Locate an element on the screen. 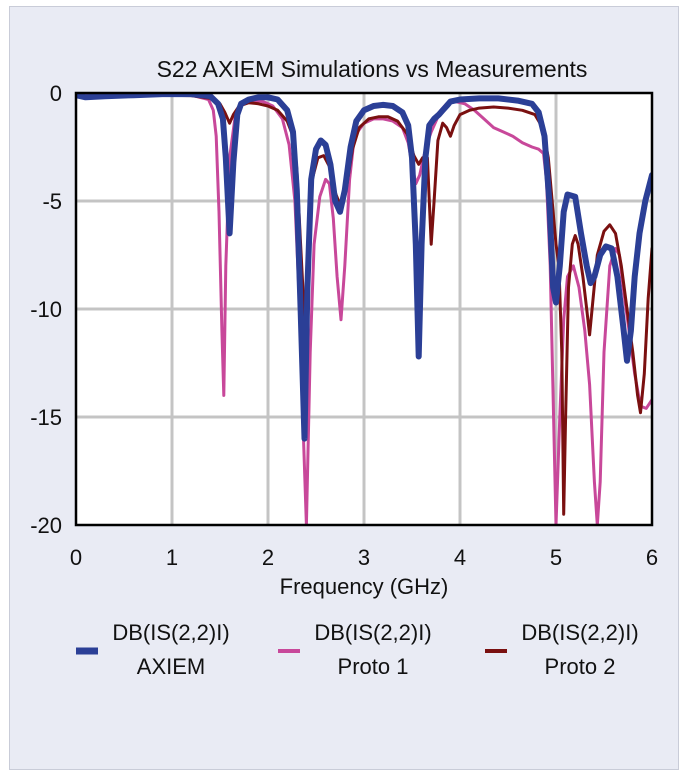 The width and height of the screenshot is (688, 778). y-tick-label: 0 is located at coordinates (56, 93).